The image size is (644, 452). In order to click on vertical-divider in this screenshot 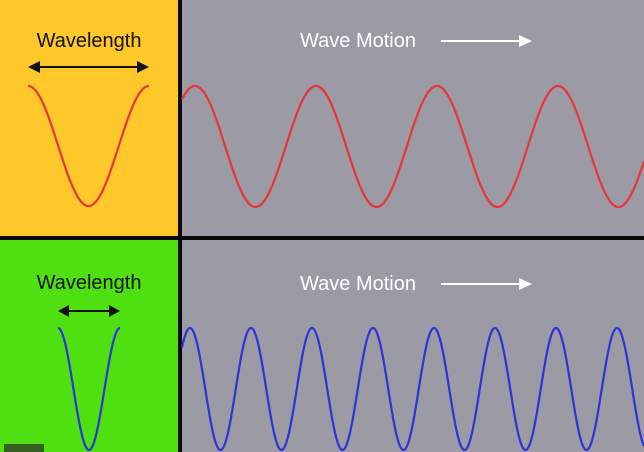, I will do `click(180, 226)`.